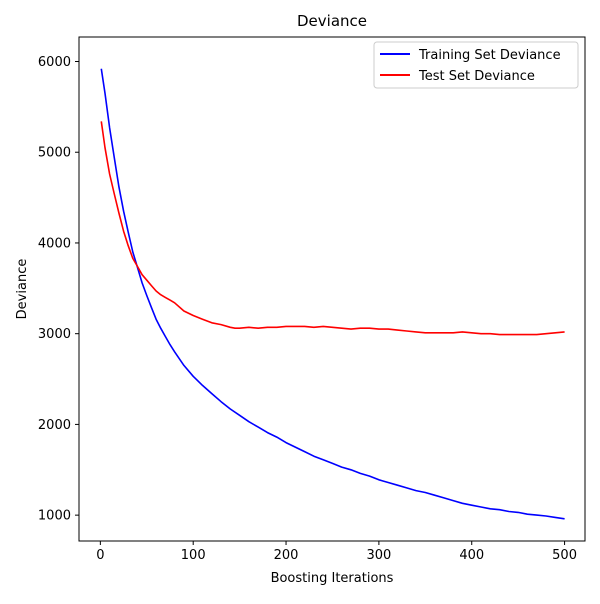 This screenshot has width=600, height=604. Describe the element at coordinates (54, 334) in the screenshot. I see `y-tick-label: 3000` at that location.